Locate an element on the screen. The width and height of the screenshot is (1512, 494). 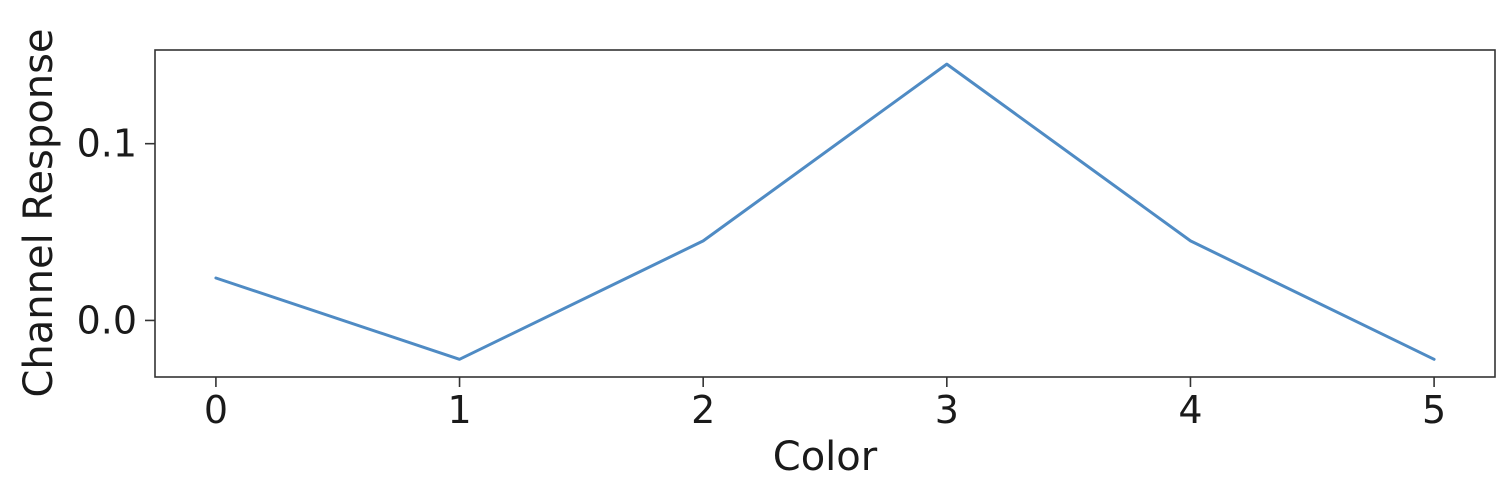
x-tick-label: 5 is located at coordinates (1434, 410).